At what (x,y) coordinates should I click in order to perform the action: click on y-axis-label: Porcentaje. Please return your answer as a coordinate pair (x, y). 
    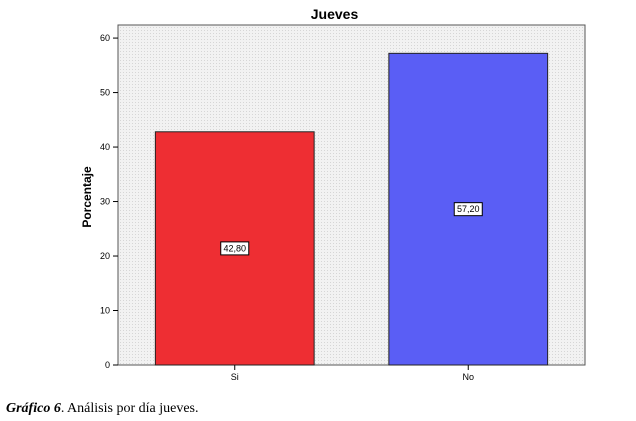
    Looking at the image, I should click on (87, 197).